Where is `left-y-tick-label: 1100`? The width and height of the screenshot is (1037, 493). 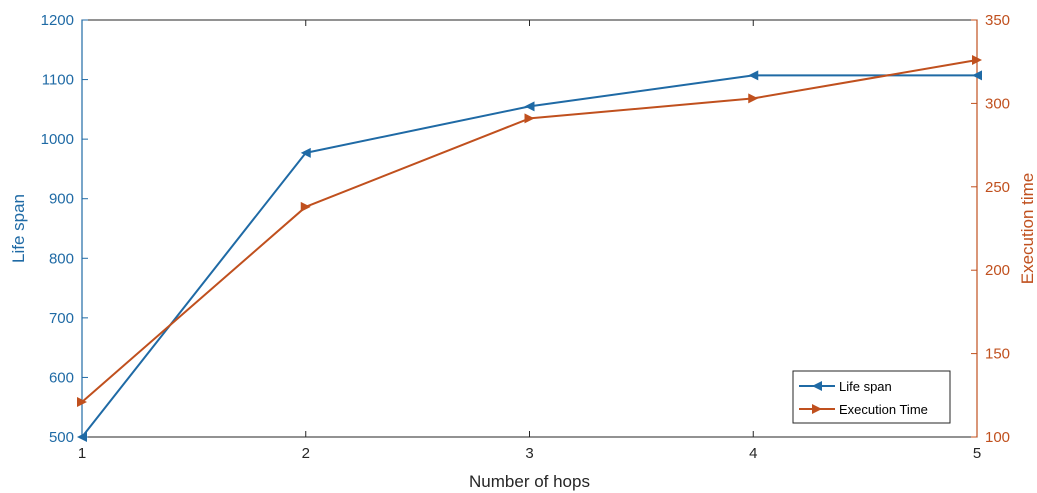
left-y-tick-label: 1100 is located at coordinates (58, 80).